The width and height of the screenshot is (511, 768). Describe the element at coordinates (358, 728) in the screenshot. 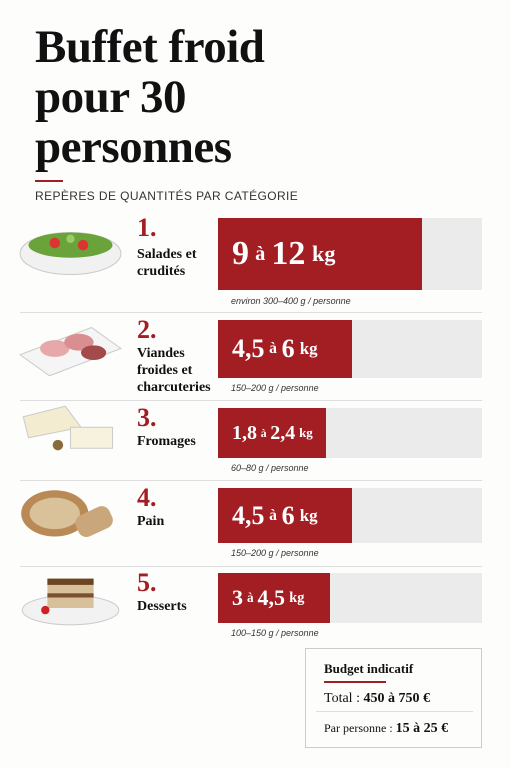

I see `per-label: Par personne :` at that location.